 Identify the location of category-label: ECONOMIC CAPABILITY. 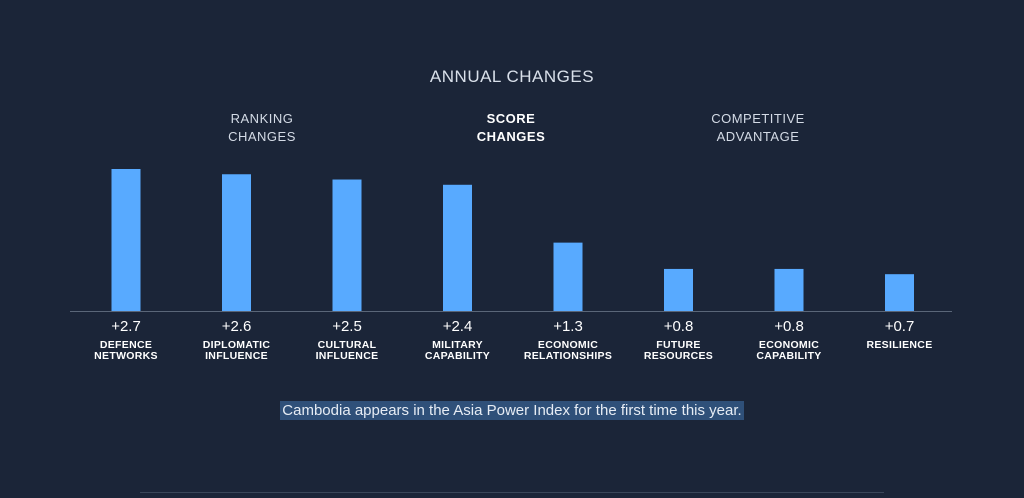
(788, 350).